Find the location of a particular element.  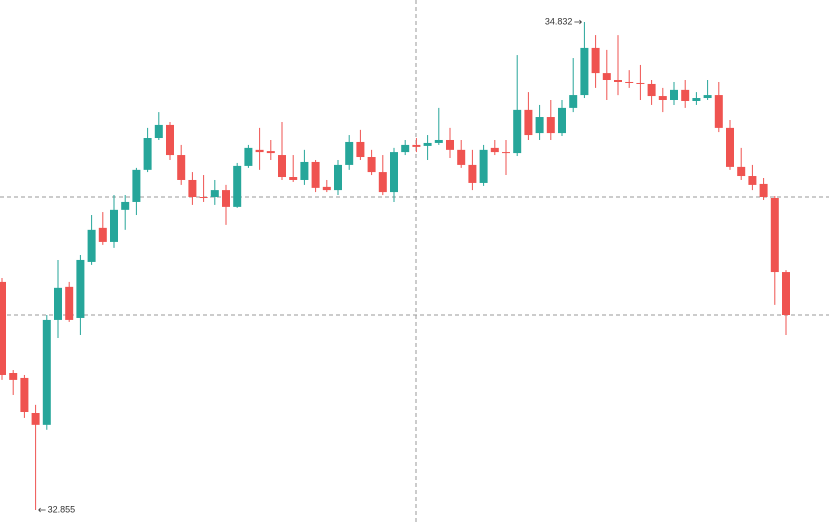

annotation-label: 32.855 is located at coordinates (62, 509).